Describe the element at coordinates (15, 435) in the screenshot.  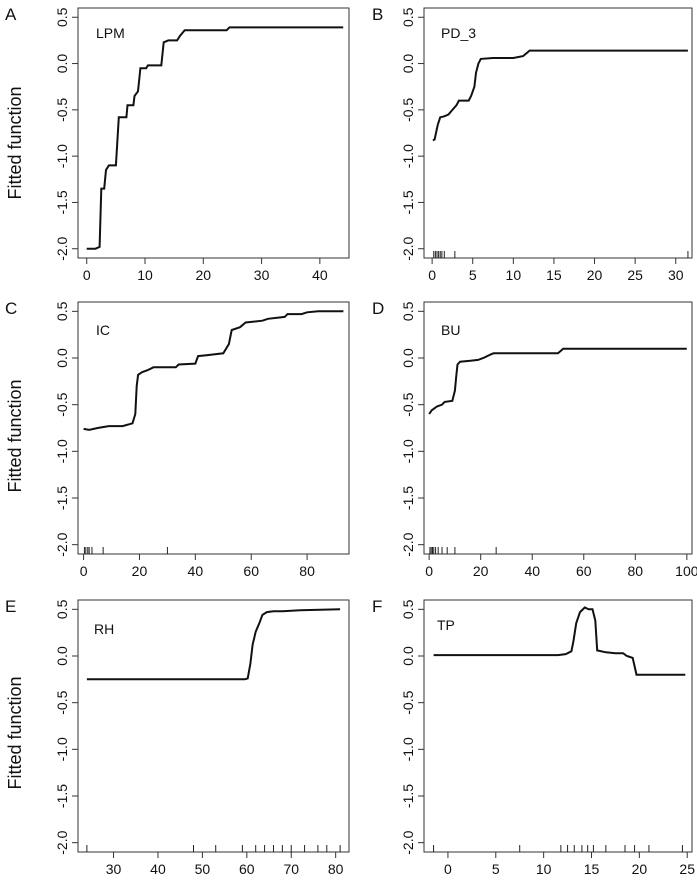
I see `y-axis-label-row-2: Fitted function` at that location.